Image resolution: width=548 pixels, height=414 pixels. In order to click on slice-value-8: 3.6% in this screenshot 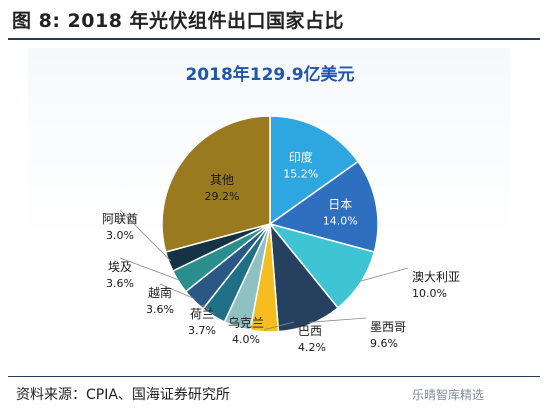, I will do `click(120, 283)`.